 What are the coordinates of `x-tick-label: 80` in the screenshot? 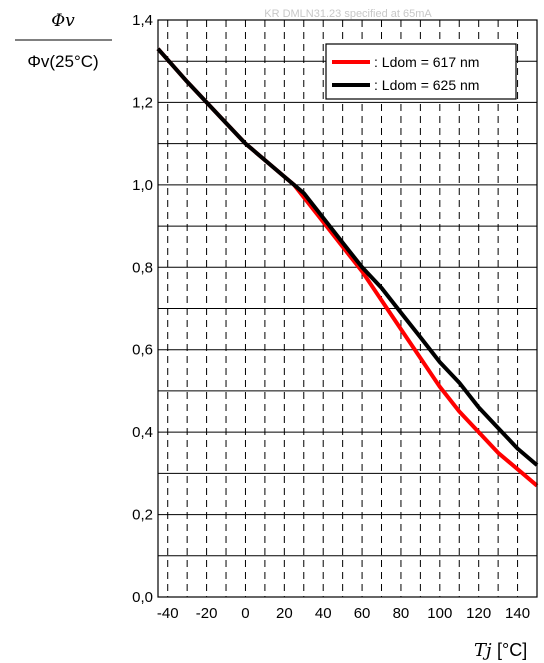 It's located at (401, 613).